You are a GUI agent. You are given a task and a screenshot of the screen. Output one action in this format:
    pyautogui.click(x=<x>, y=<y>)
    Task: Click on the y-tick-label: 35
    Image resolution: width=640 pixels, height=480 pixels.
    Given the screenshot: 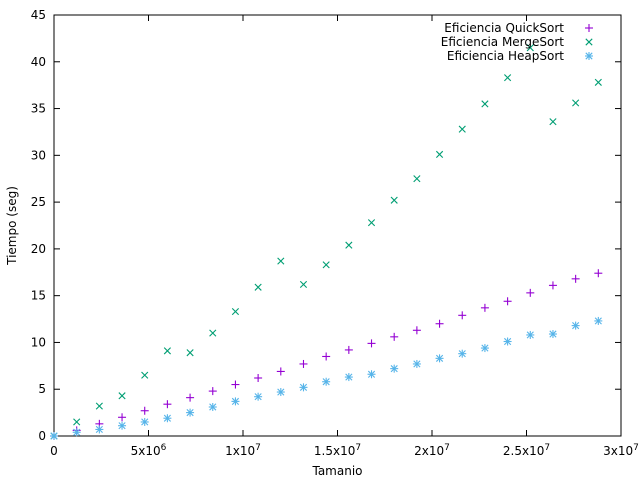 What is the action you would take?
    pyautogui.click(x=38, y=109)
    